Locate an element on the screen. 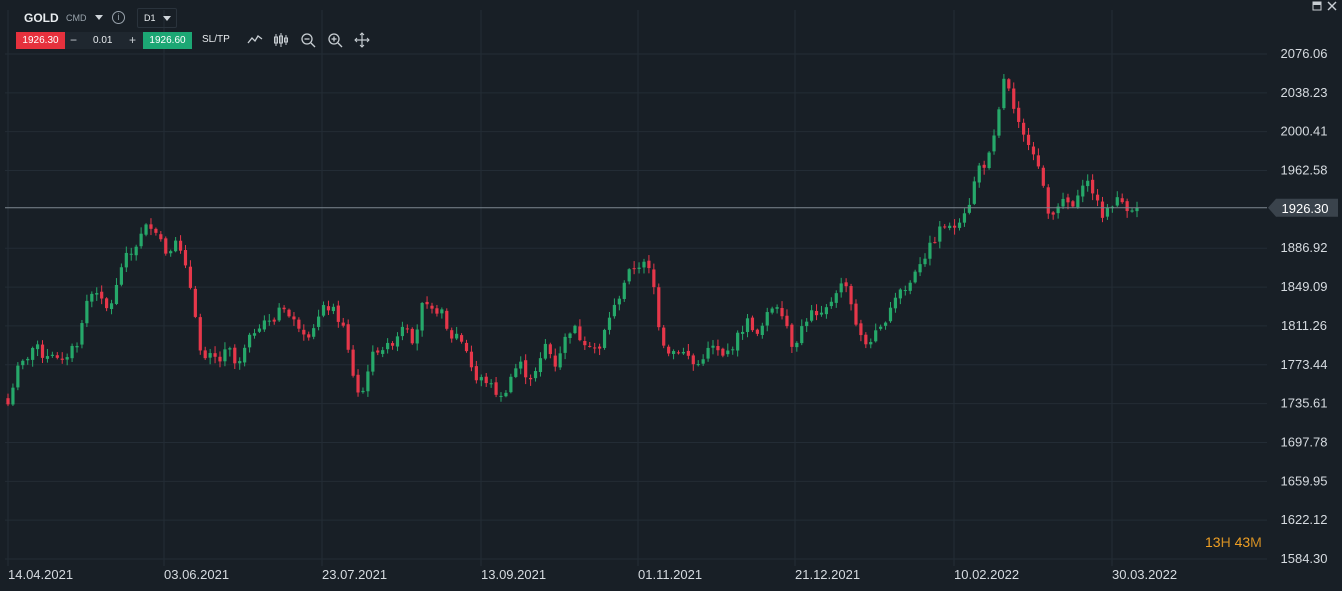 Image resolution: width=1342 pixels, height=591 pixels. zoom-out-icon is located at coordinates (308, 40).